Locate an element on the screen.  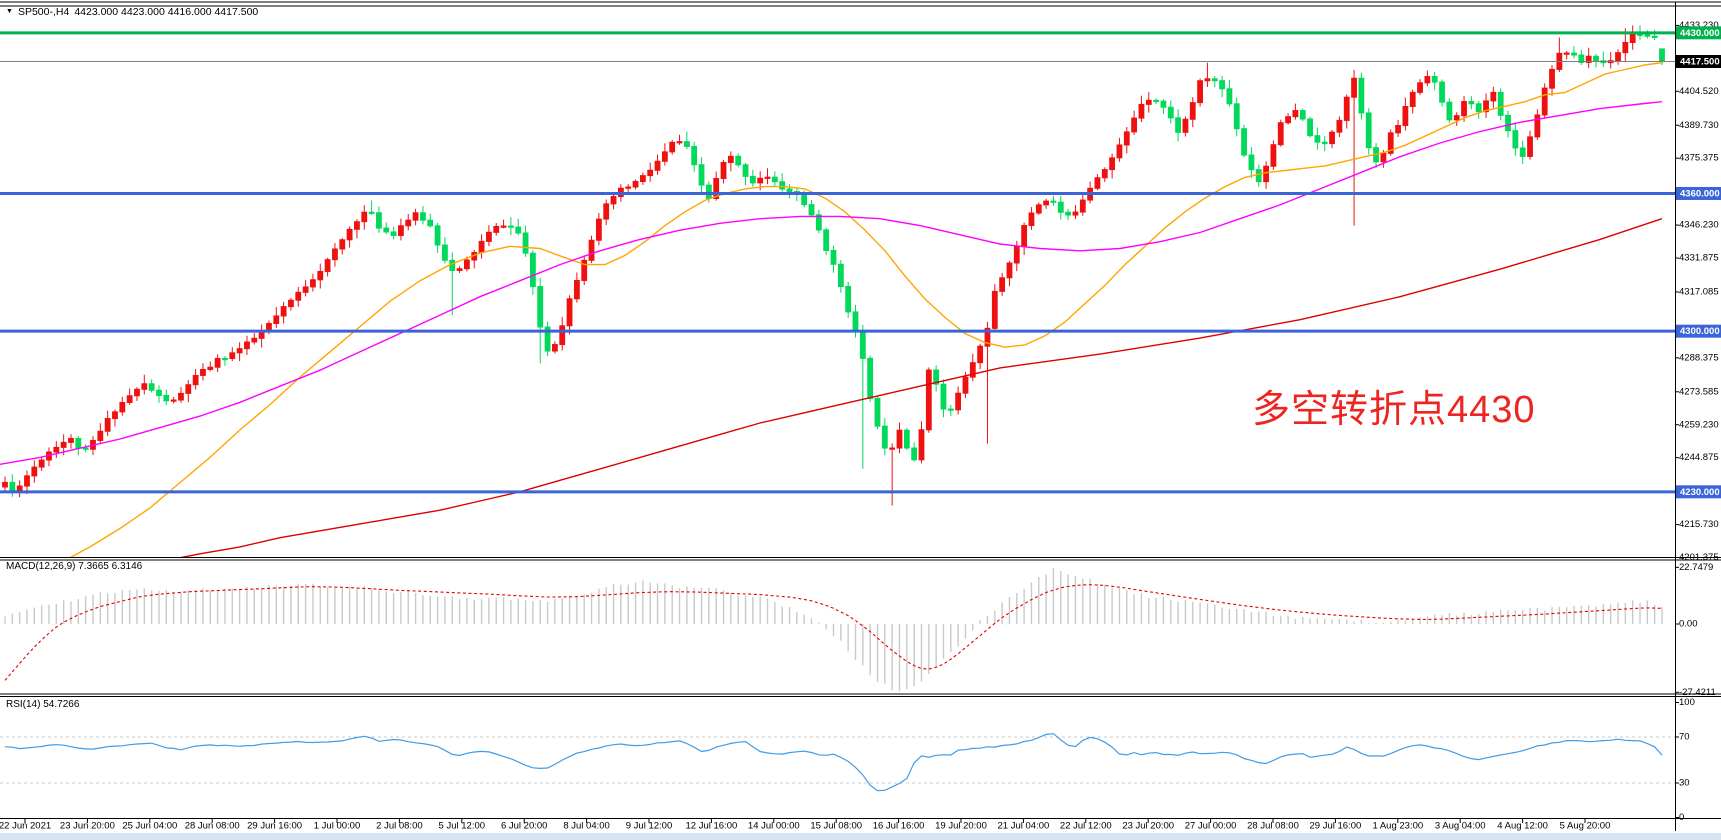
svg-text: 4230.000 is located at coordinates (1700, 492).